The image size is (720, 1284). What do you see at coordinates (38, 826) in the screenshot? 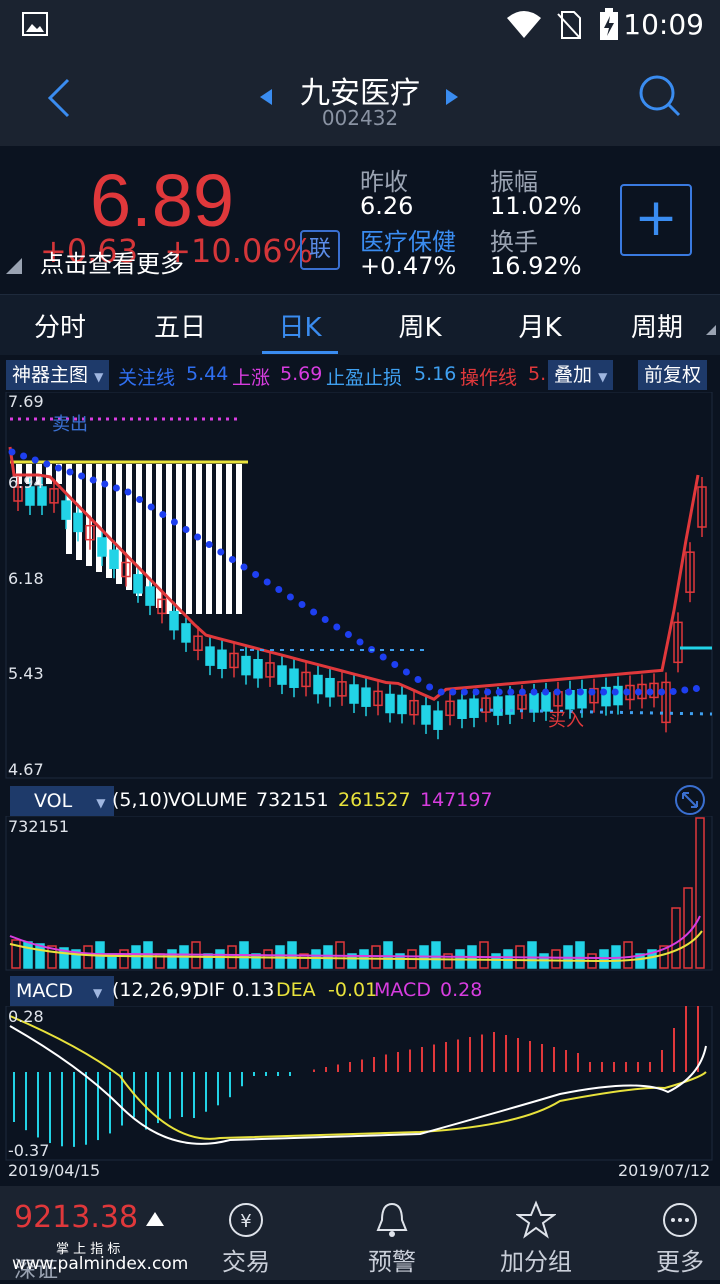
I see `vol-top-label: 732151` at bounding box center [38, 826].